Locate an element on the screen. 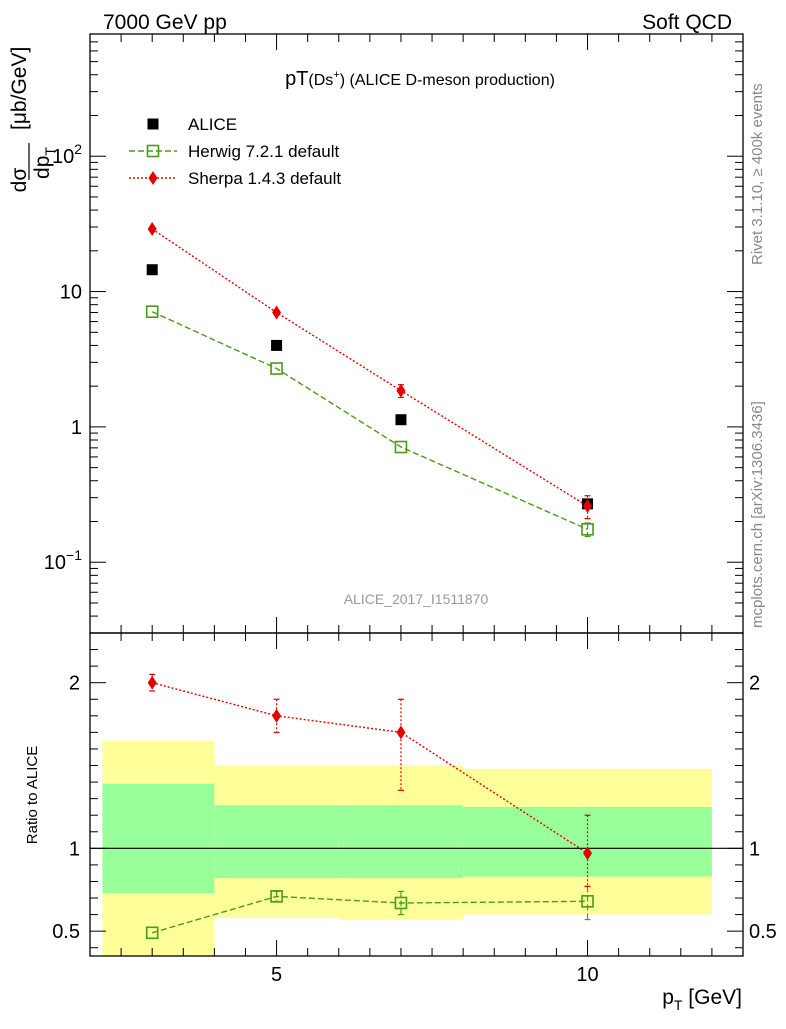 The height and width of the screenshot is (1029, 786). ratio-ytick-label-left-2: 2 is located at coordinates (74, 684).